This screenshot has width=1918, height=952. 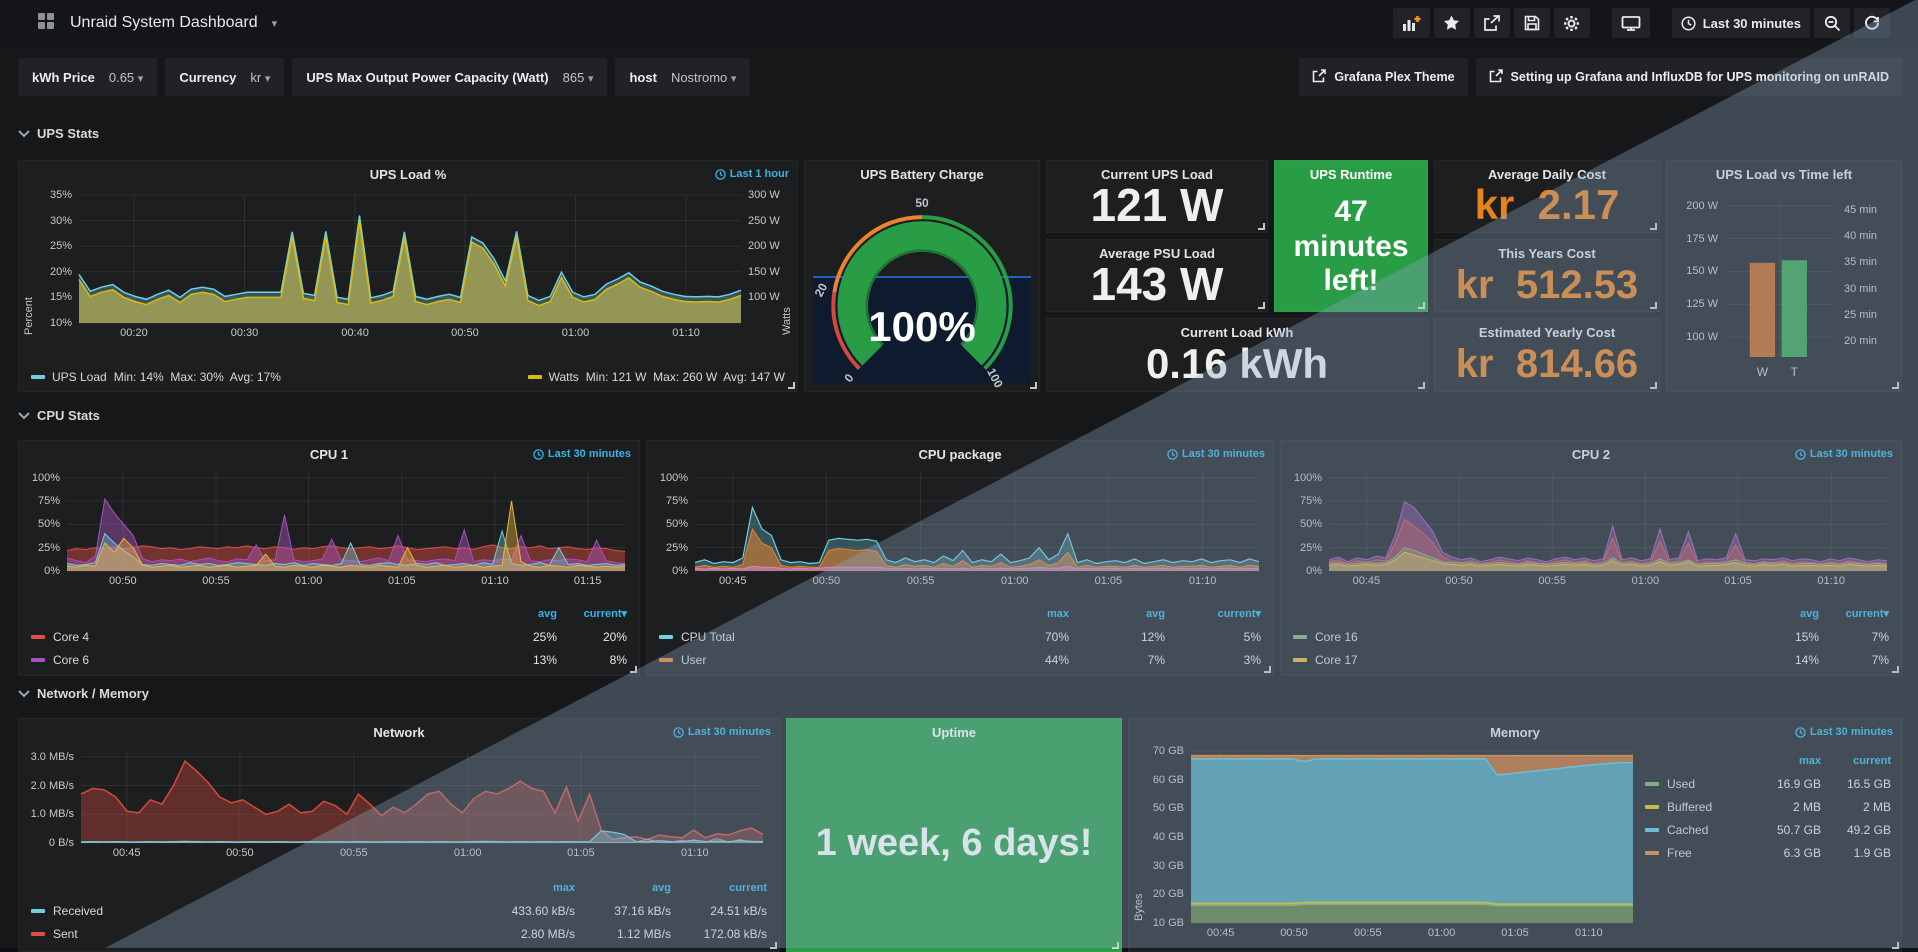 What do you see at coordinates (733, 78) in the screenshot?
I see `chevron-down-icon: ▾` at bounding box center [733, 78].